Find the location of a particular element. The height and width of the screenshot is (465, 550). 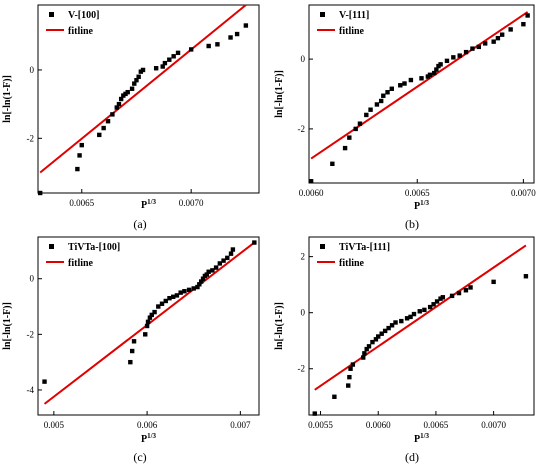

y-tick-label: -2 is located at coordinates (302, 369).